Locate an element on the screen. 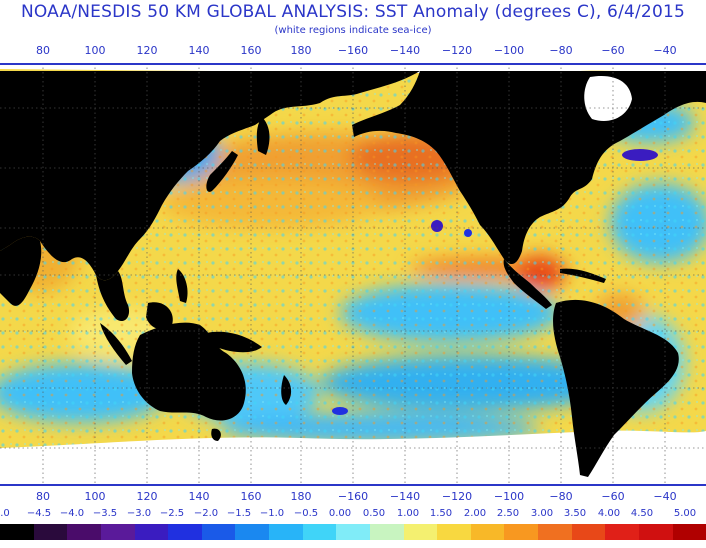 The width and height of the screenshot is (706, 548). legend-tick-label: −0.5 is located at coordinates (306, 513).